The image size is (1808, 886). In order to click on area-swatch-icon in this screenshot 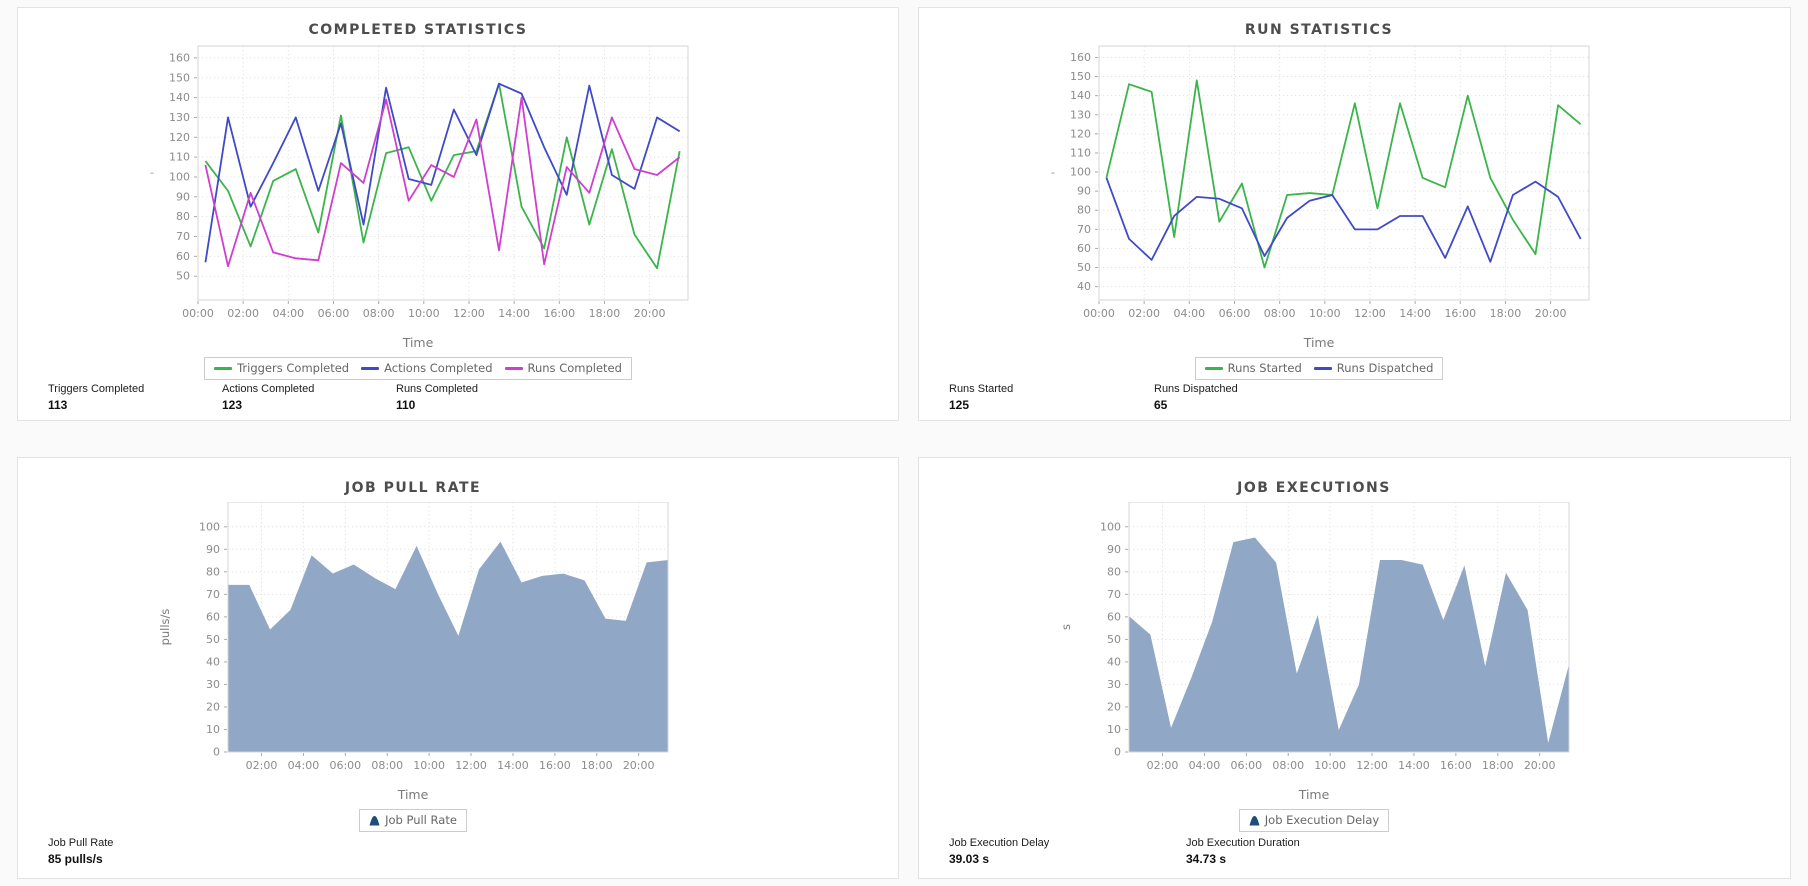, I will do `click(374, 820)`.